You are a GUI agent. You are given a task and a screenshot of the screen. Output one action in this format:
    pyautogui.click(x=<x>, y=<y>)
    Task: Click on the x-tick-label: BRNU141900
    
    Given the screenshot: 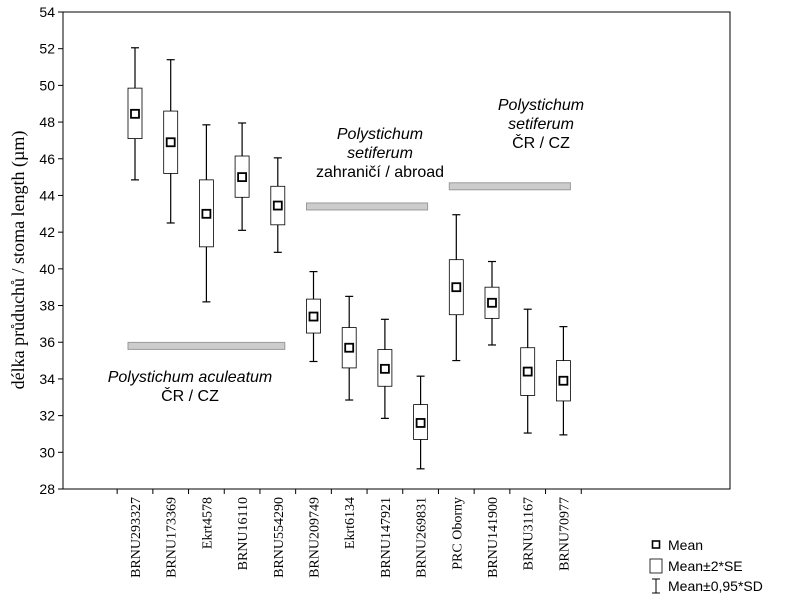 What is the action you would take?
    pyautogui.click(x=493, y=537)
    